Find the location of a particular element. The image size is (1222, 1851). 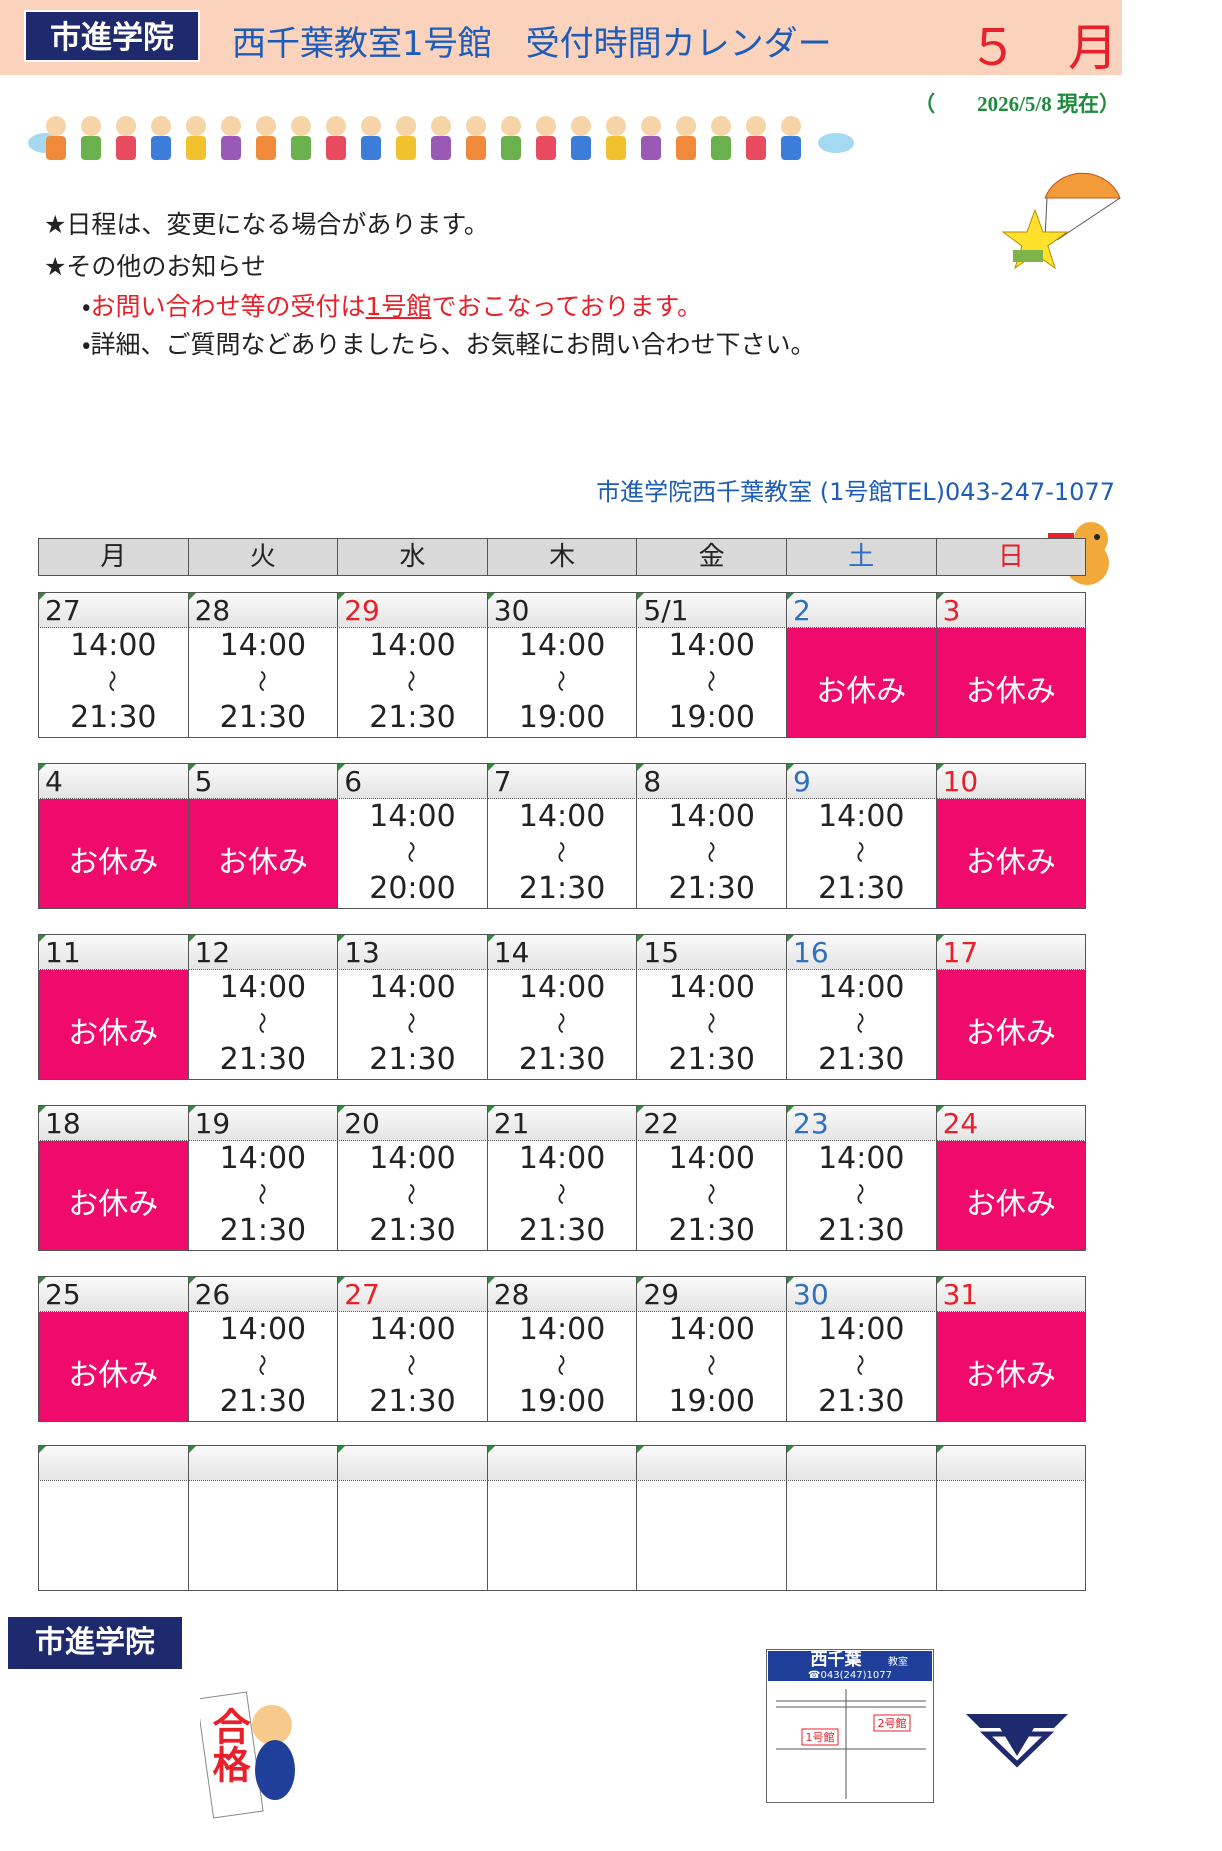

map-title: 西千葉 is located at coordinates (837, 1659).